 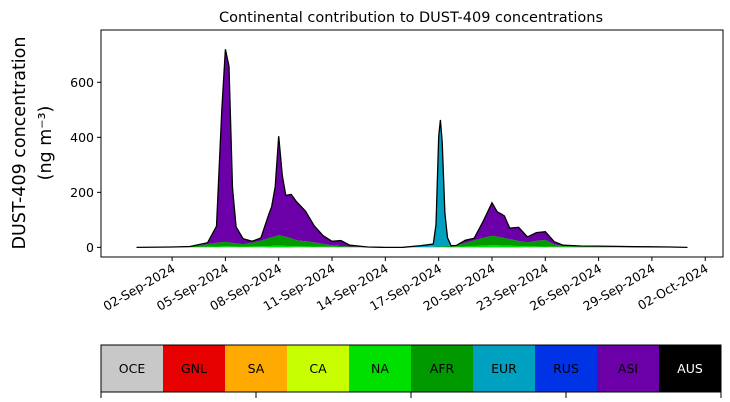 I want to click on legend-swatch-eur, so click(x=504, y=368).